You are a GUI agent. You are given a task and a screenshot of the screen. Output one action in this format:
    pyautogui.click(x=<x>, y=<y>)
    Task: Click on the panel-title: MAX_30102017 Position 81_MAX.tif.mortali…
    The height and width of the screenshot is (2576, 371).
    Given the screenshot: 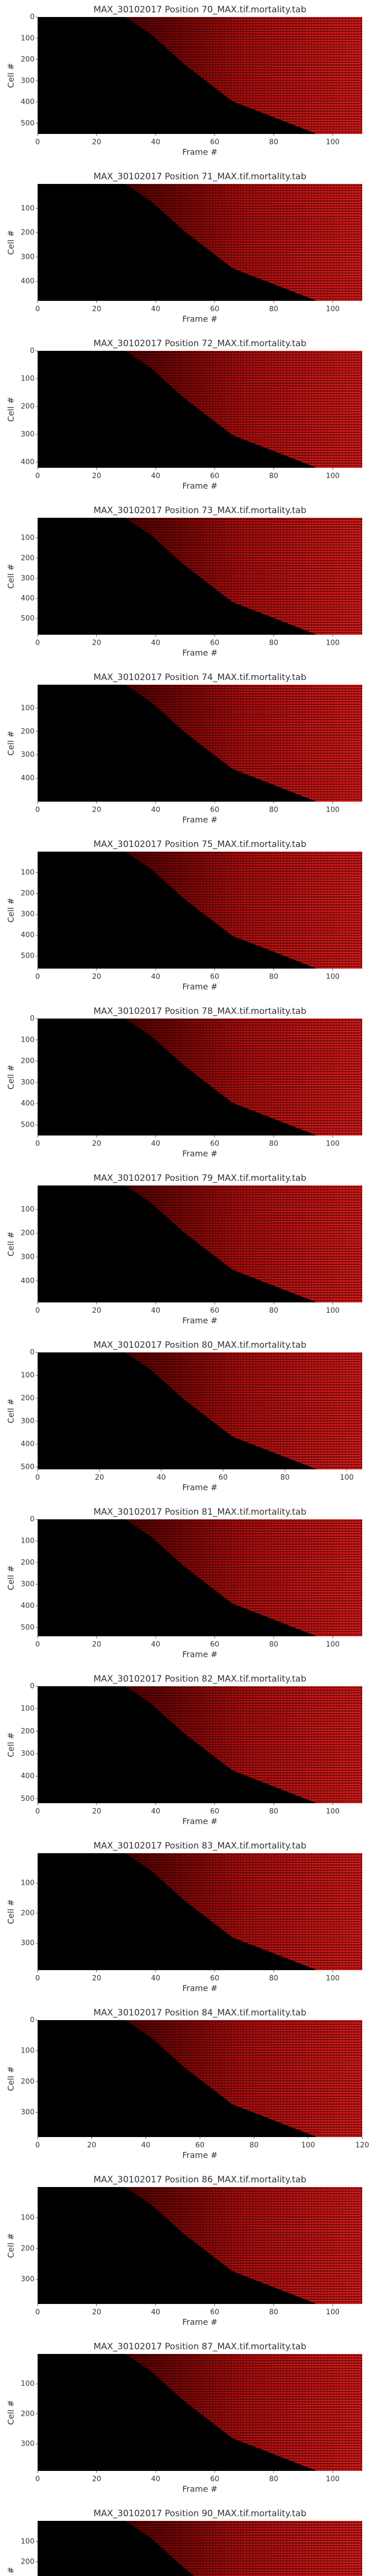 What is the action you would take?
    pyautogui.click(x=199, y=1512)
    